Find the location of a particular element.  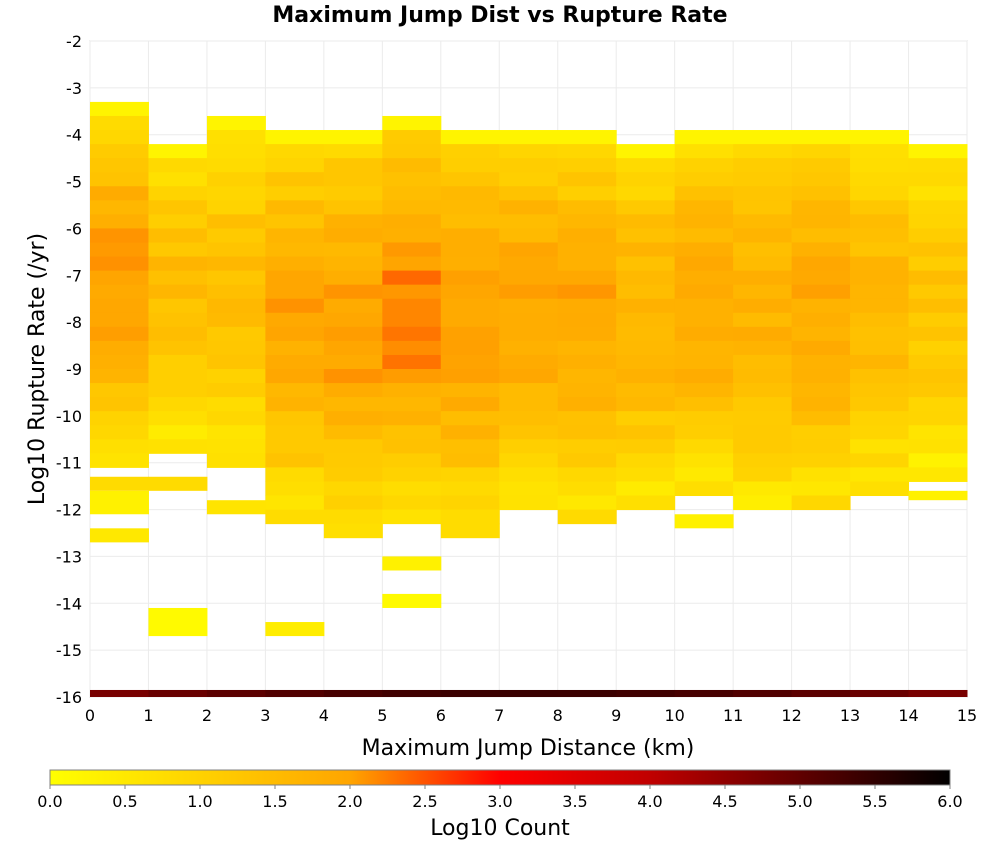

y-tick-label: -8 is located at coordinates (74, 322).